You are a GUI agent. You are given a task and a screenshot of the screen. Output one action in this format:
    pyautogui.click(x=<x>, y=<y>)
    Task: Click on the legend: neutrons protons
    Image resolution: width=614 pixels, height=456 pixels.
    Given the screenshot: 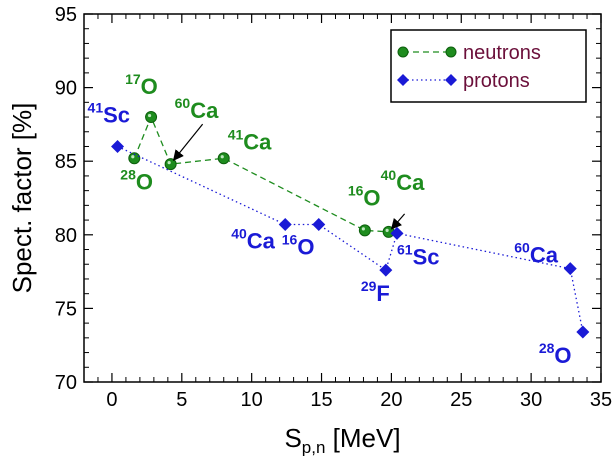 What is the action you would take?
    pyautogui.click(x=488, y=66)
    